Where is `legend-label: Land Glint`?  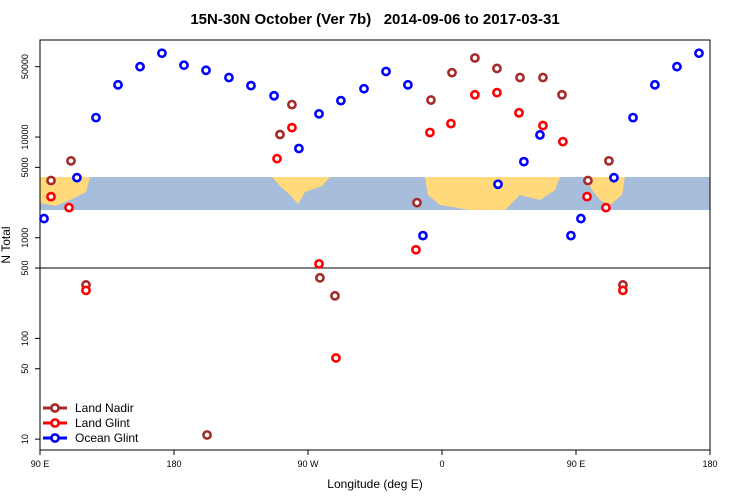
legend-label: Land Glint is located at coordinates (102, 423).